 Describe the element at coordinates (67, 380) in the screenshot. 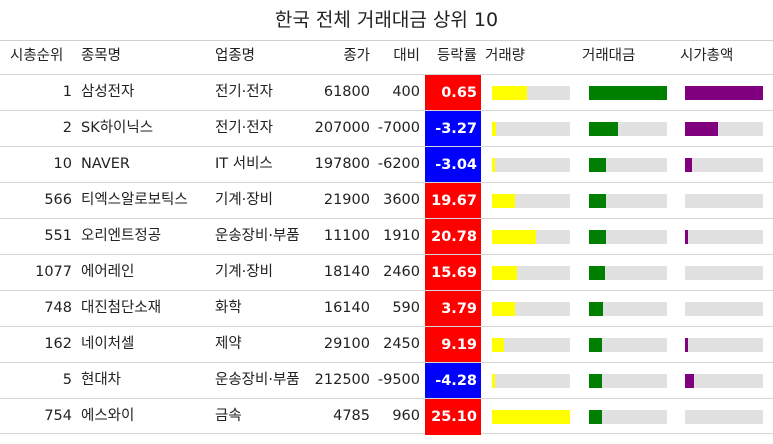

I see `rank-cell: 5` at that location.